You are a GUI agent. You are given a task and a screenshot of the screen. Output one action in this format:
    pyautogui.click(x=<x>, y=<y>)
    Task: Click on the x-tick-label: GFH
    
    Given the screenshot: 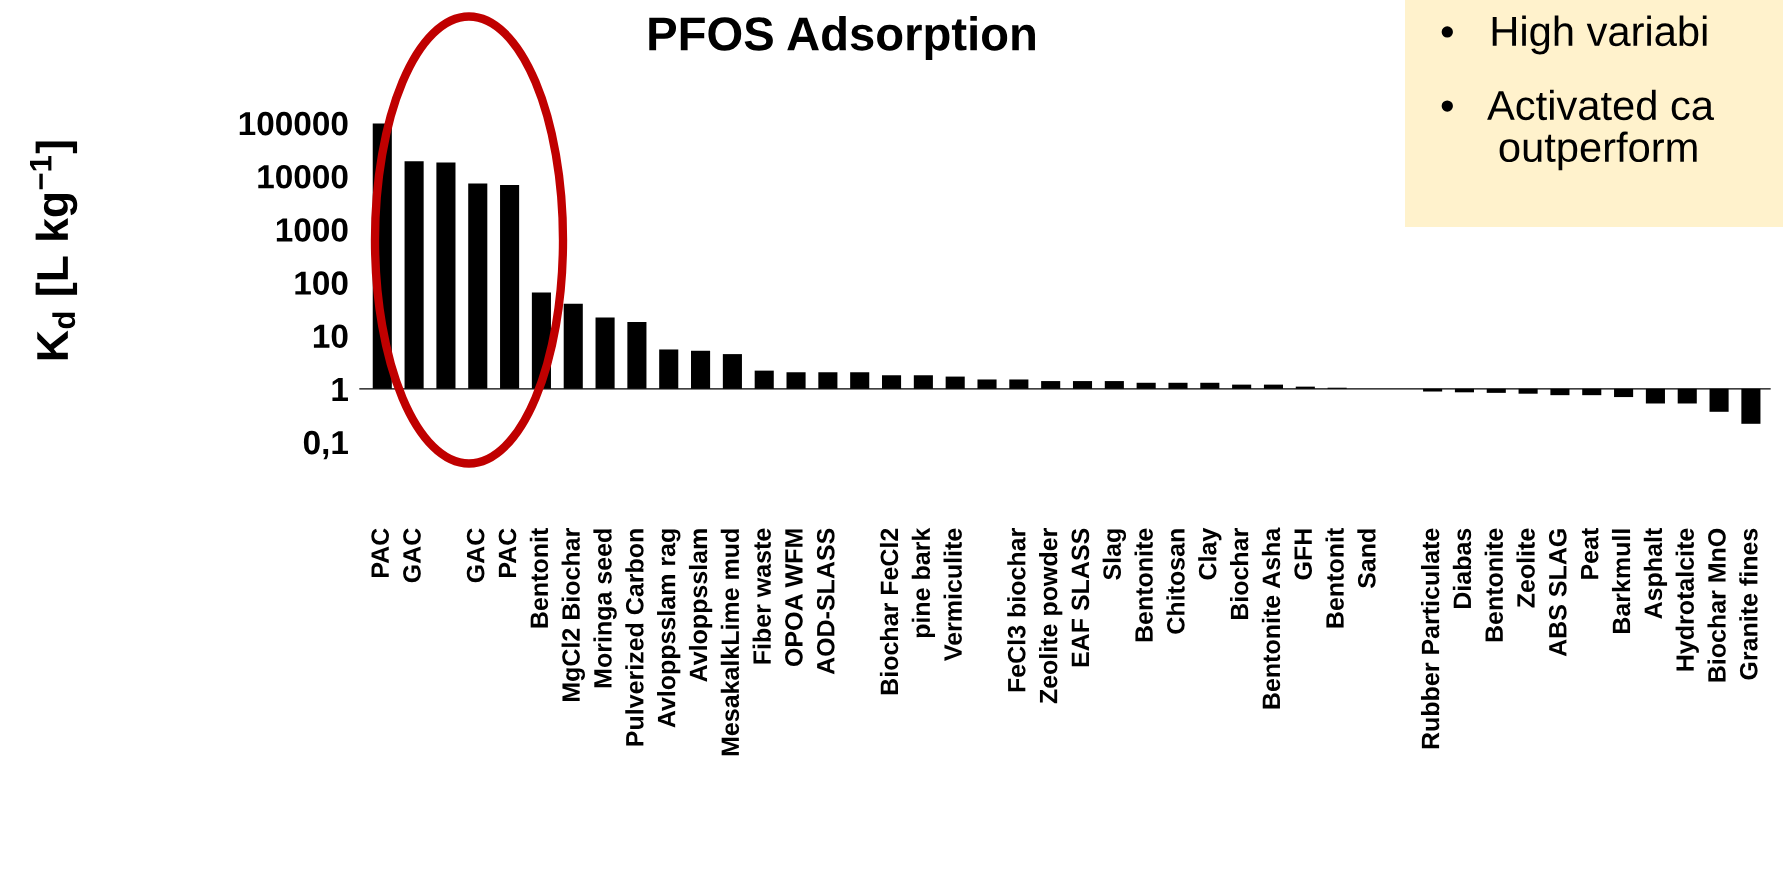 What is the action you would take?
    pyautogui.click(x=1303, y=554)
    